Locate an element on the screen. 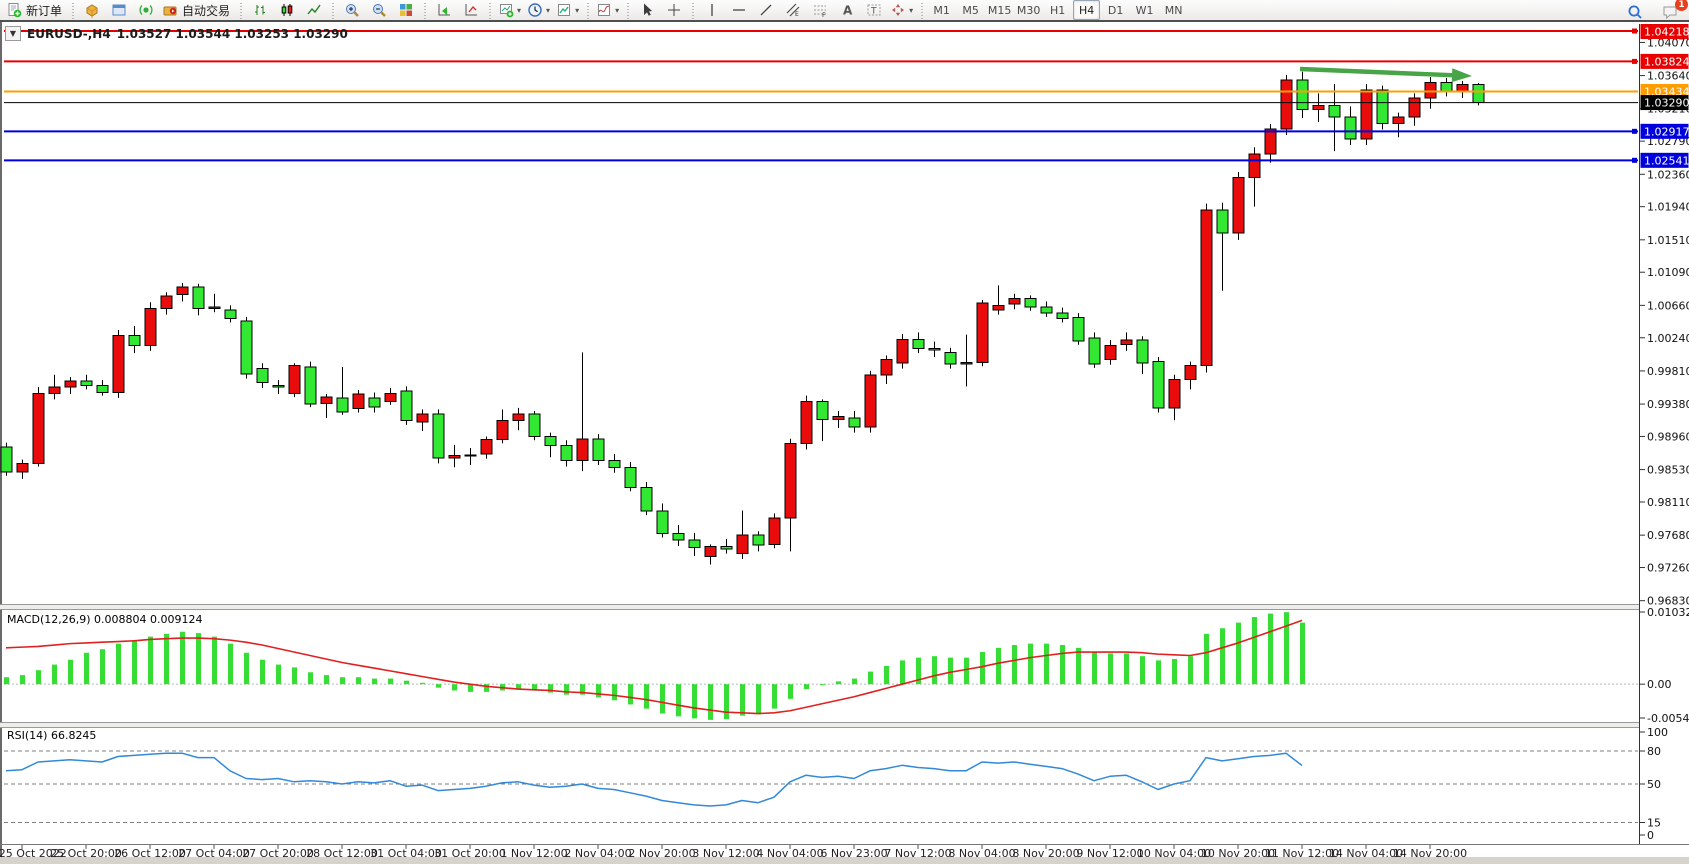 The image size is (1689, 864). data-window-button is located at coordinates (118, 10).